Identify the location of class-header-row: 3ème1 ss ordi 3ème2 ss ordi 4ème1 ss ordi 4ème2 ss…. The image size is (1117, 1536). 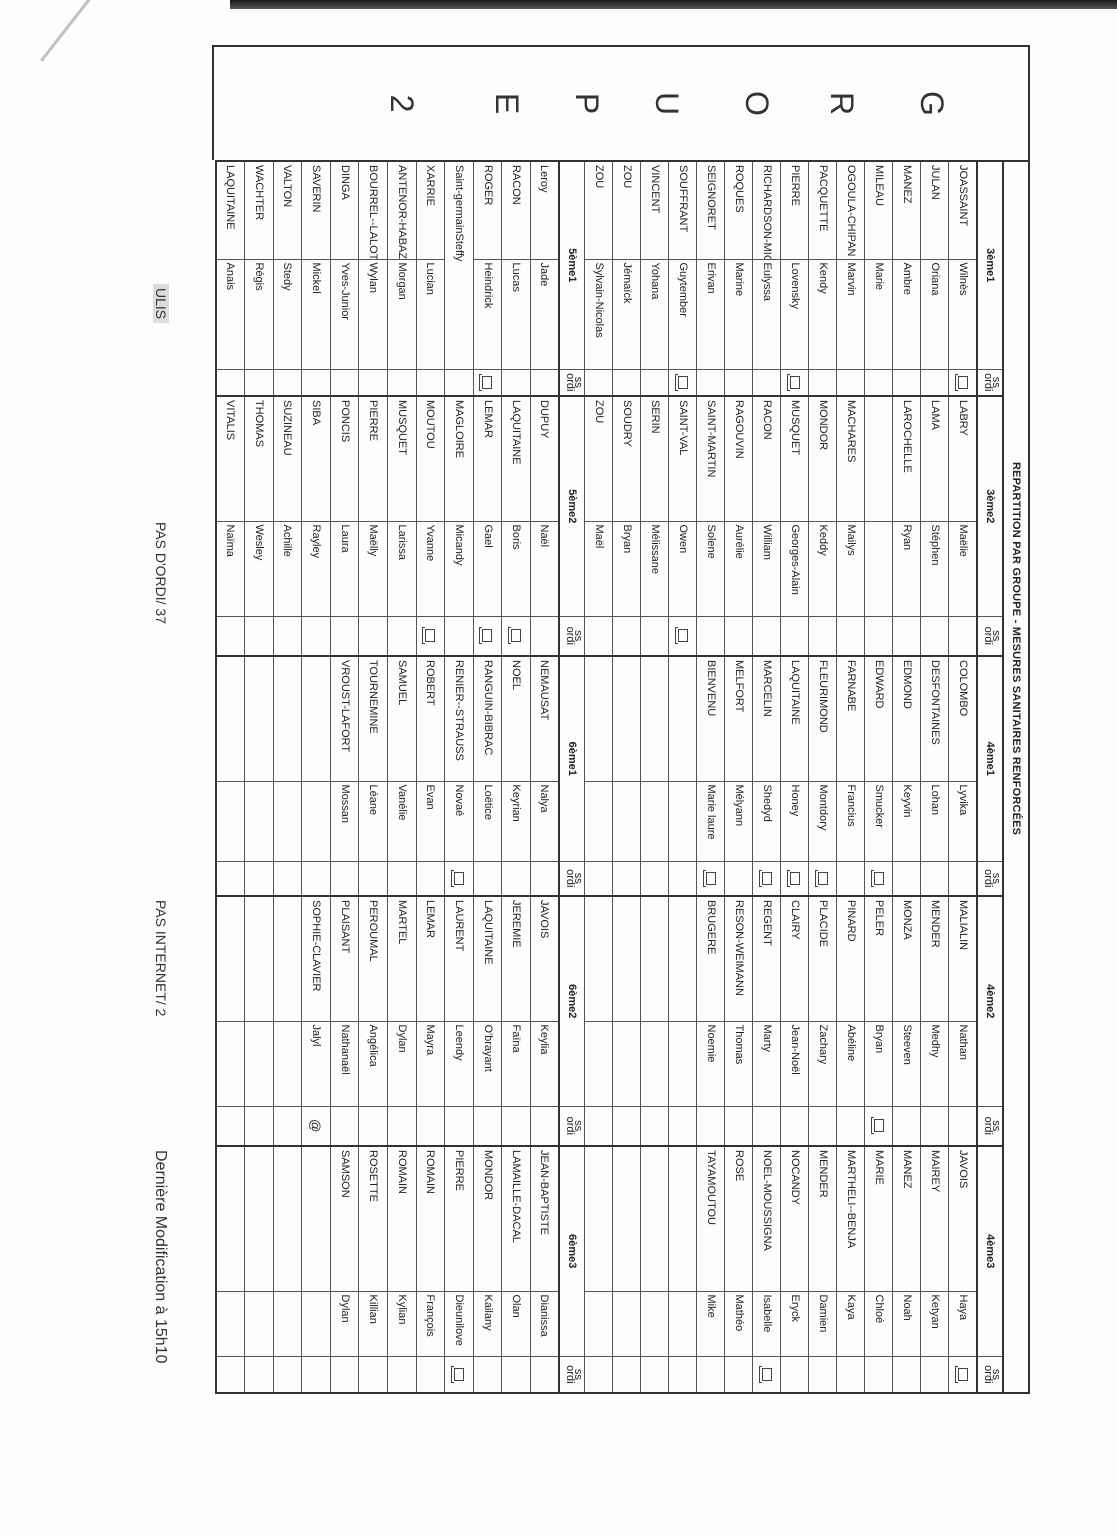
(990, 777).